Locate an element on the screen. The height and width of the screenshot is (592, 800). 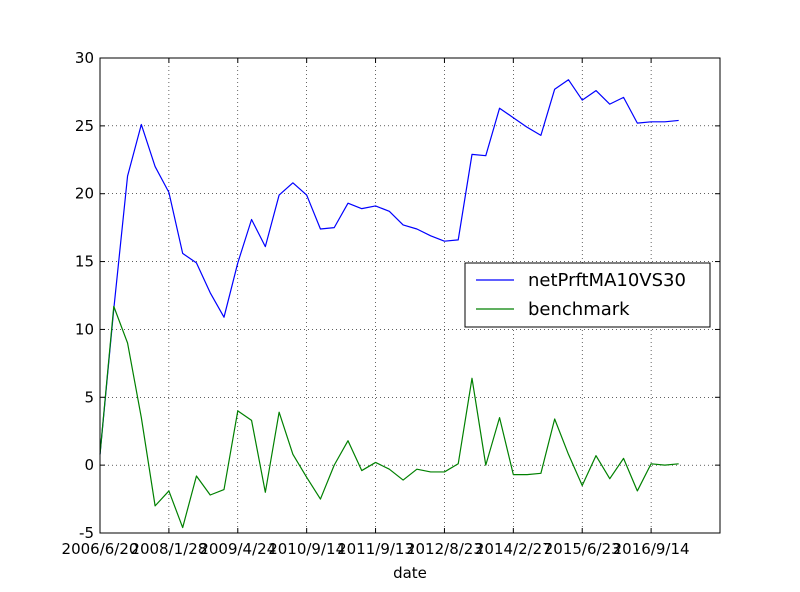
y-tick-label: 10 is located at coordinates (84, 329).